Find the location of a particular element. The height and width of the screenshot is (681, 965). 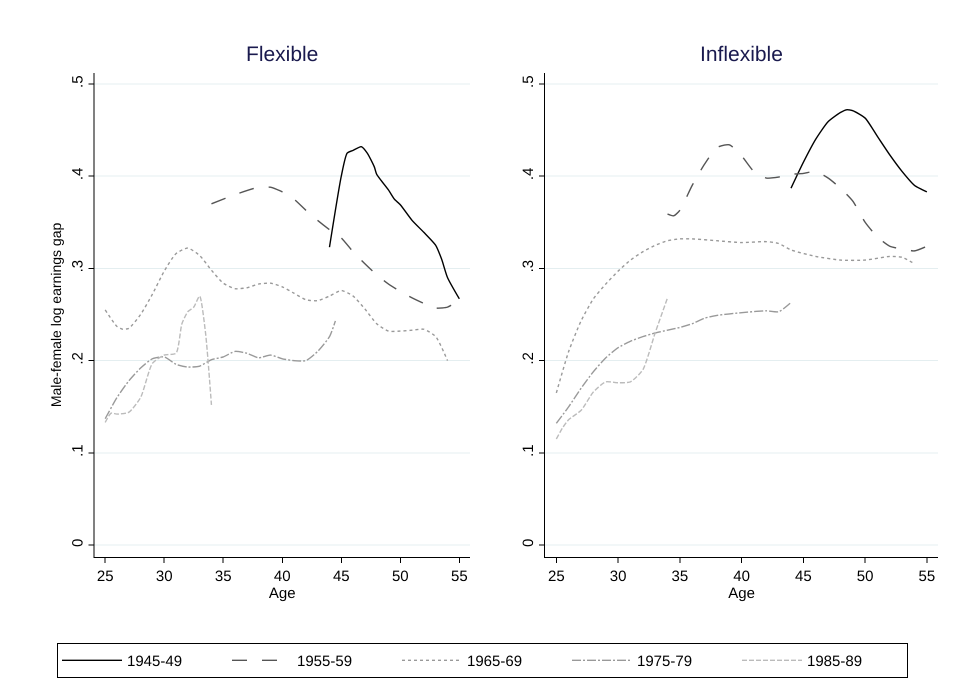

y-axis-title: Male-female log earnings gap is located at coordinates (56, 315).